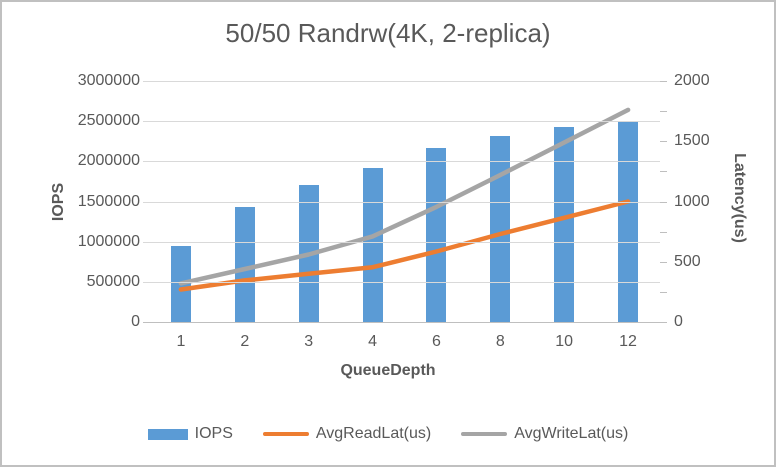 This screenshot has height=467, width=776. What do you see at coordinates (108, 120) in the screenshot?
I see `left-axis-tick-label: 2500000` at bounding box center [108, 120].